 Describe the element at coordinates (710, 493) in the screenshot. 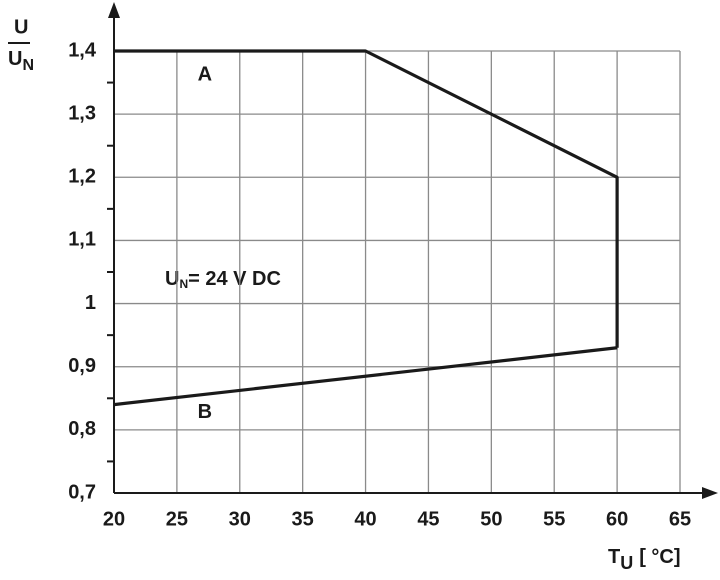

I see `x-axis-arrow` at that location.